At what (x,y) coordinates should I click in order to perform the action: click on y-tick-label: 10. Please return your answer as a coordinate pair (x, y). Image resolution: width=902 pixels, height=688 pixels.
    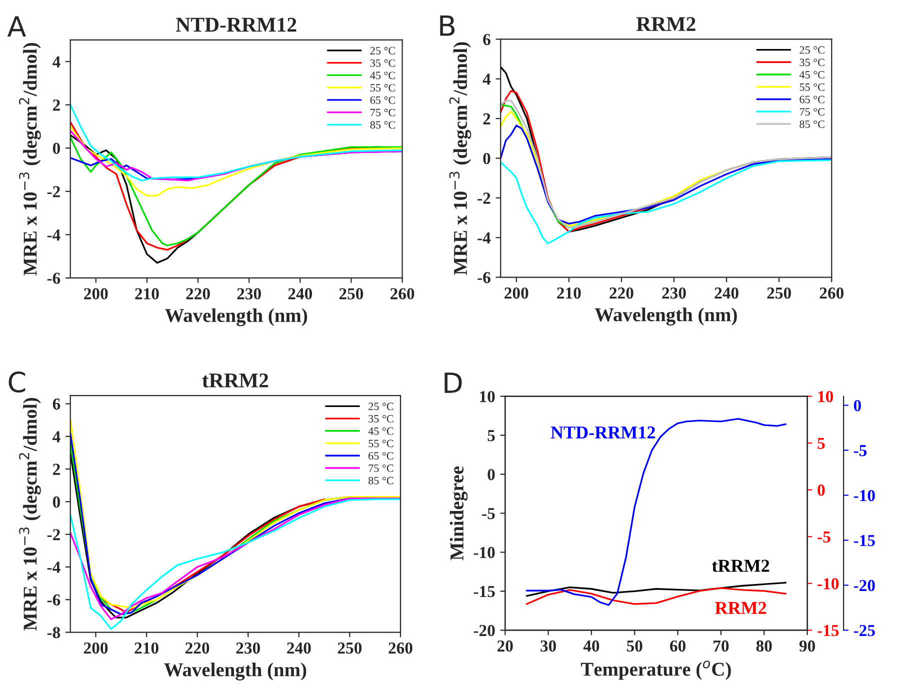
    Looking at the image, I should click on (487, 396).